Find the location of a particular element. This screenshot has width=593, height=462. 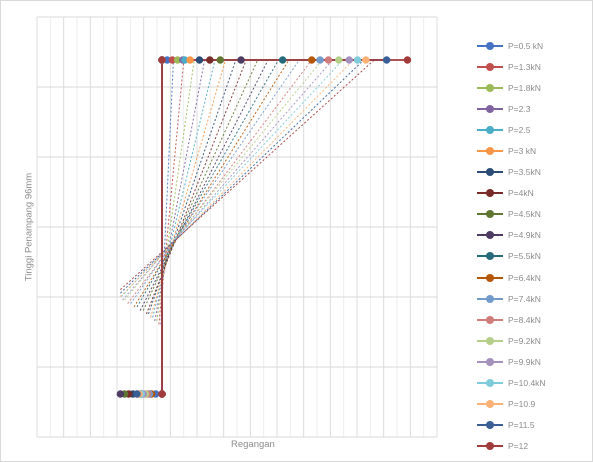

legend-label: P=7.4kN is located at coordinates (524, 298).